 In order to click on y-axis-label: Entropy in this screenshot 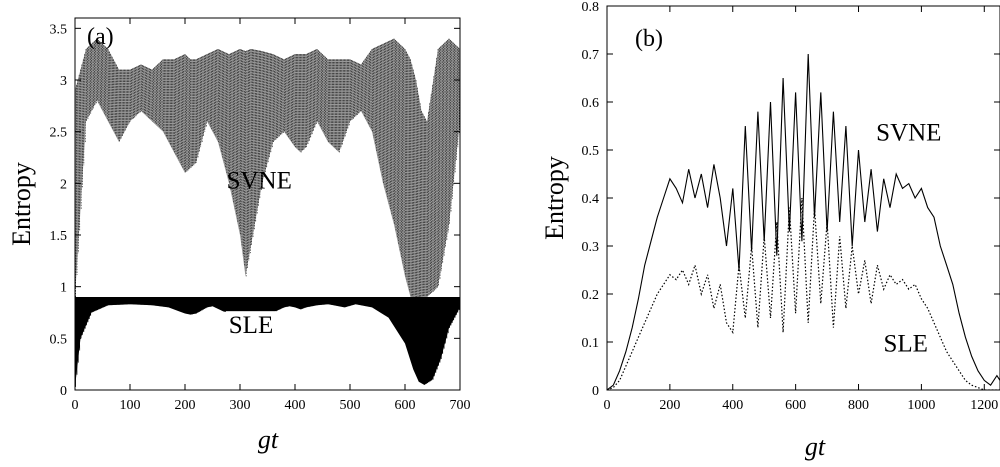, I will do `click(21, 204)`.